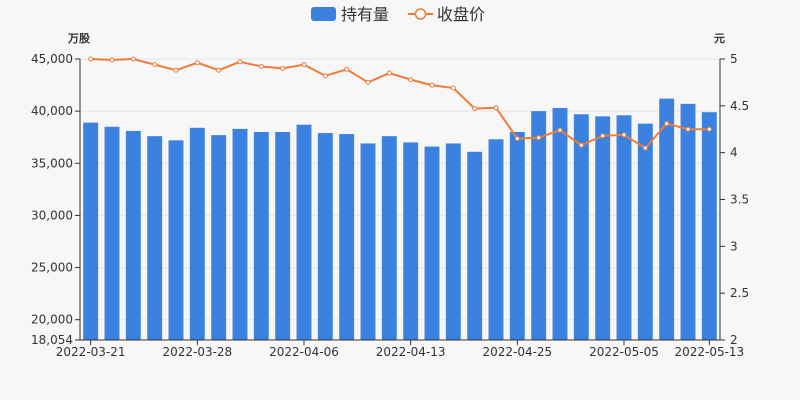 The height and width of the screenshot is (400, 800). I want to click on left-axis-tick-label: 40,000, so click(52, 111).